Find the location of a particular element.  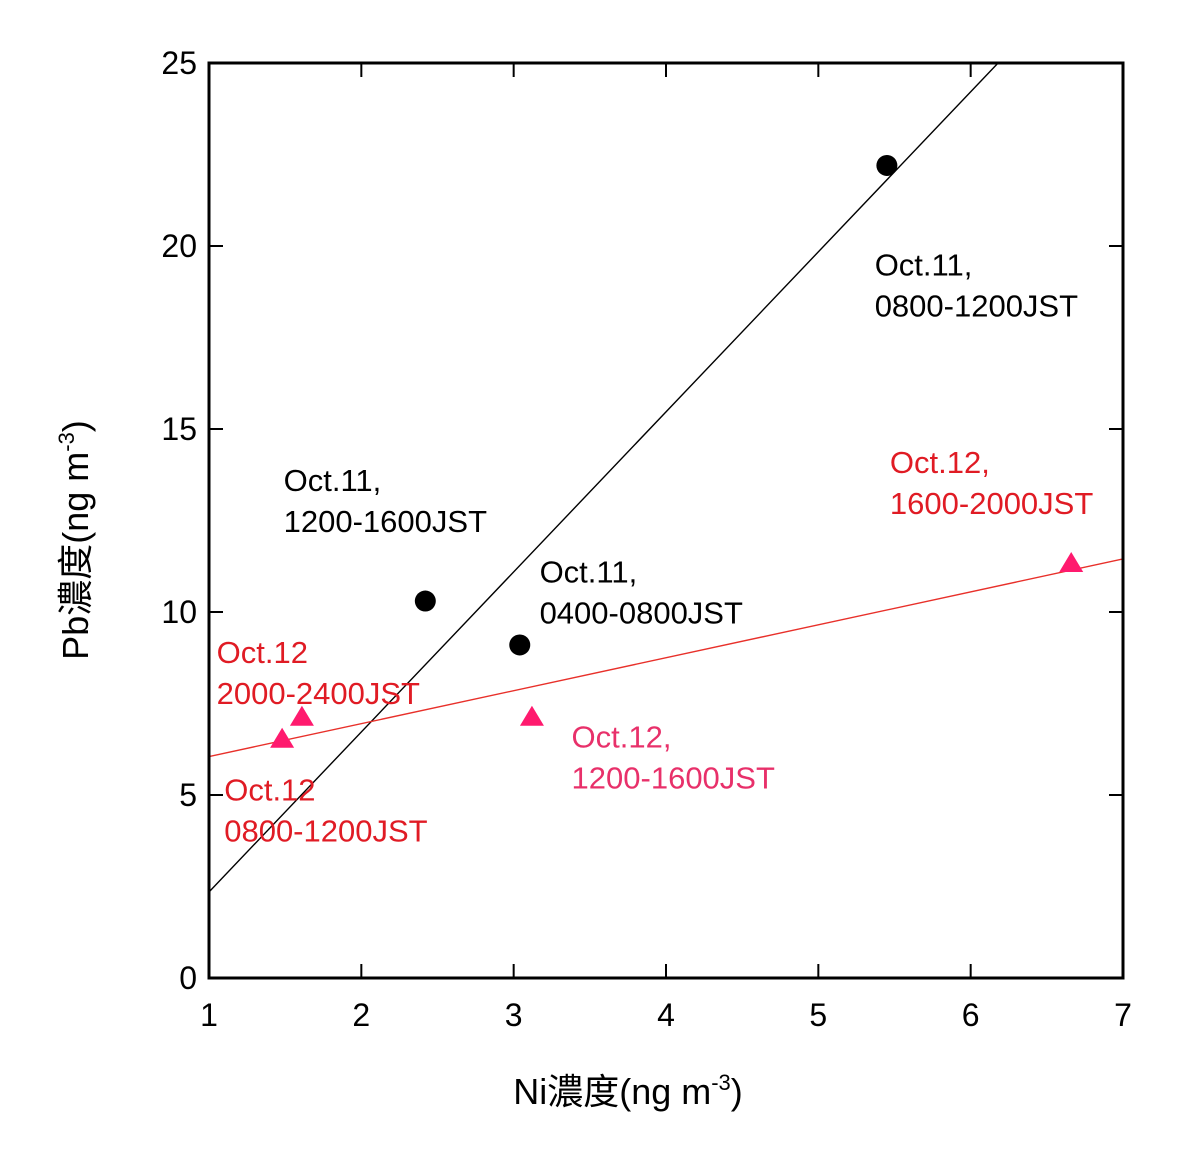

x-tick-label: 1 is located at coordinates (209, 1015).